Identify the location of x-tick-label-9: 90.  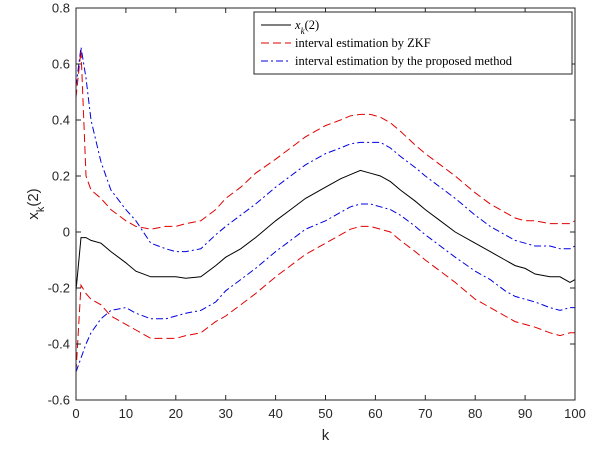
(525, 413).